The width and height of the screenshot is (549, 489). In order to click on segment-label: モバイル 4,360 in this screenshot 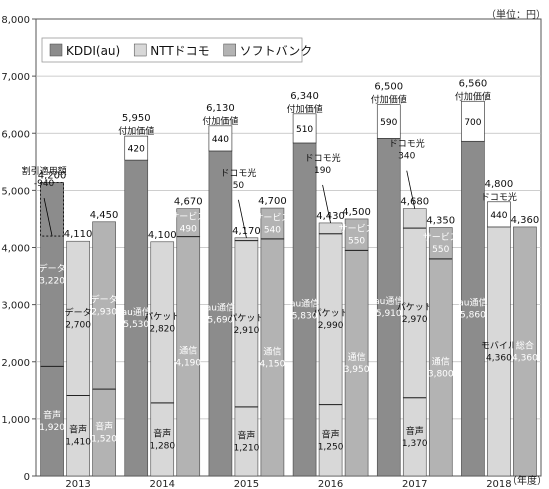, I will do `click(499, 351)`.